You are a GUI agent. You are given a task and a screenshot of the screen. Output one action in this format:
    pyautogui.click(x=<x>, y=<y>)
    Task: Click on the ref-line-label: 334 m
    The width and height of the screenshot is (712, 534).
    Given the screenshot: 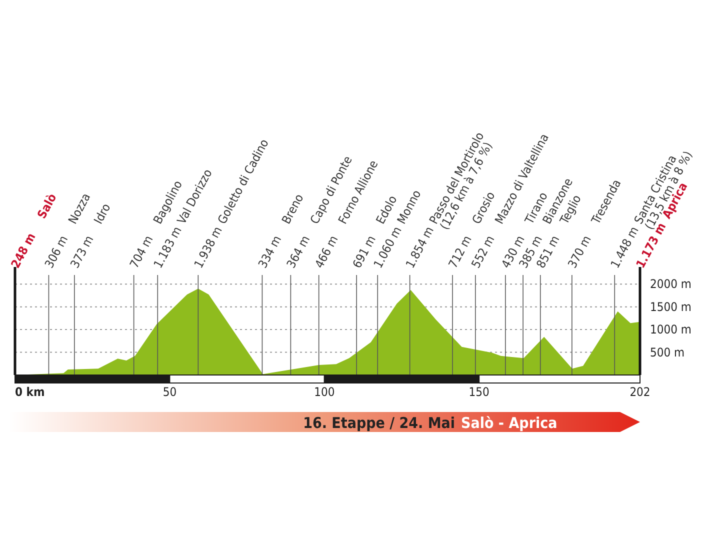 What is the action you would take?
    pyautogui.click(x=270, y=251)
    